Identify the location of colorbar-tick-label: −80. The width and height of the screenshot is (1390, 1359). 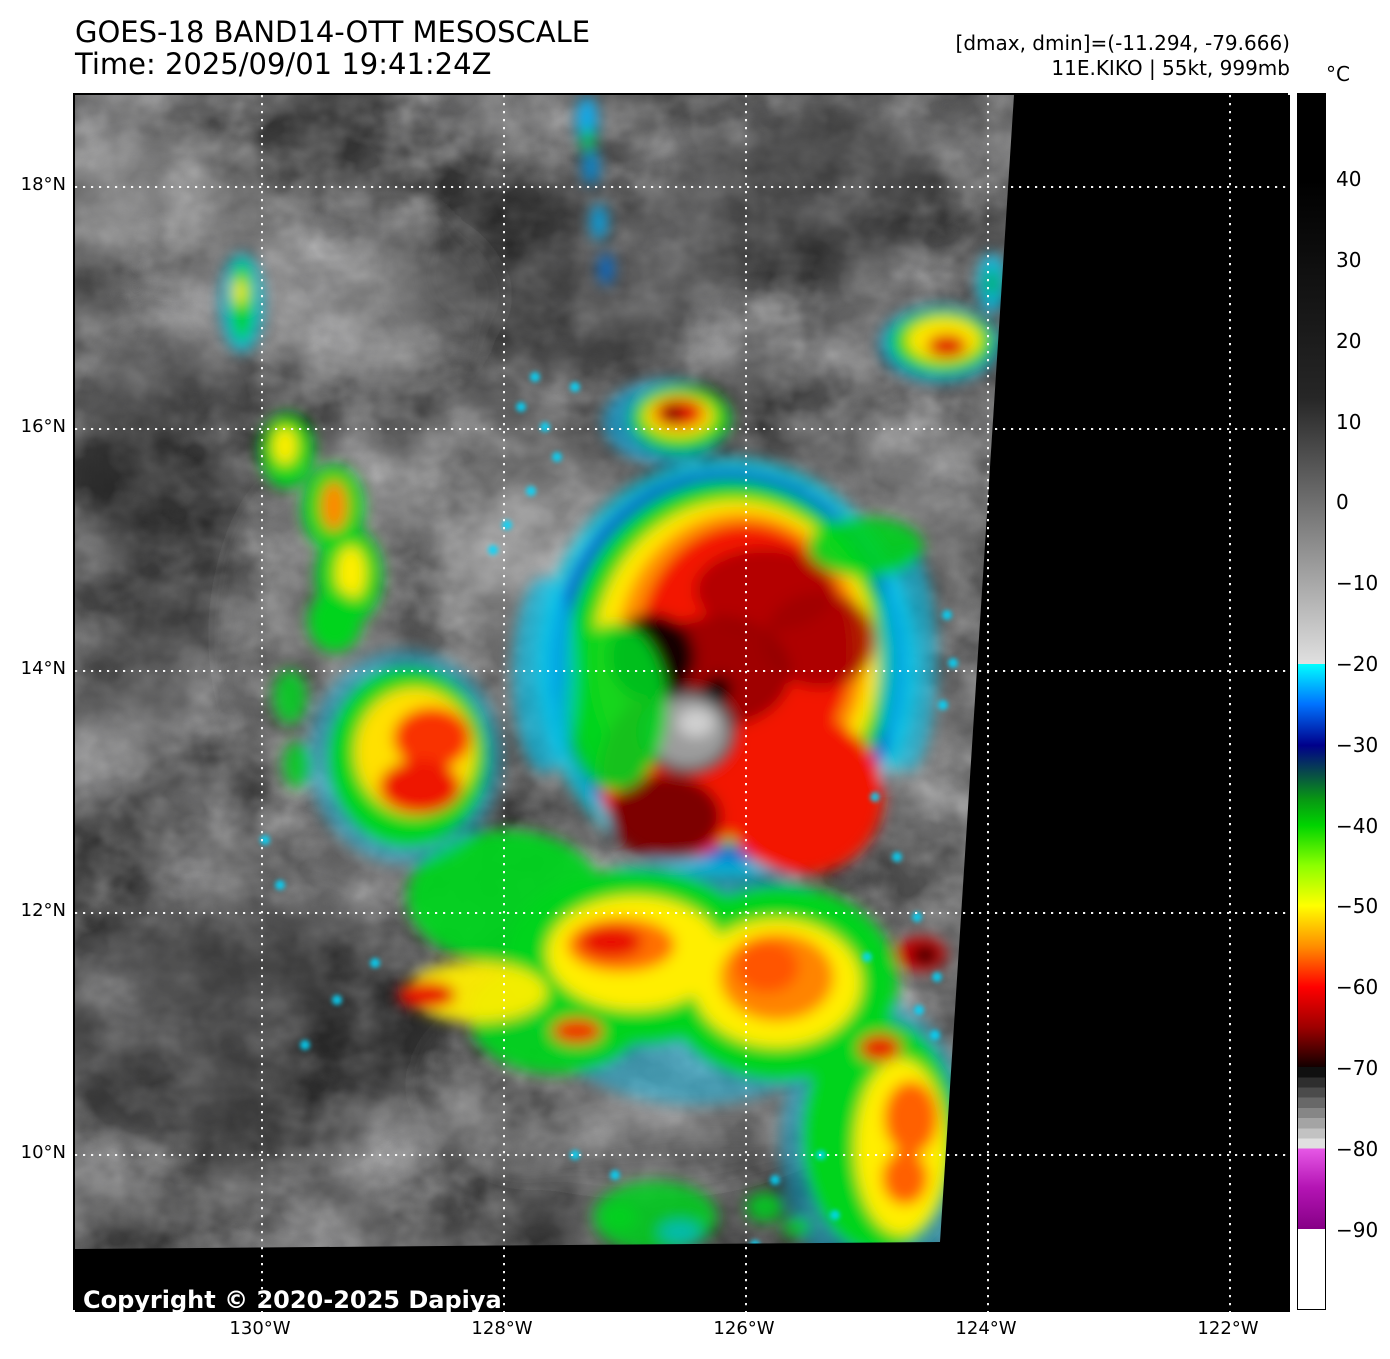
(1357, 1149).